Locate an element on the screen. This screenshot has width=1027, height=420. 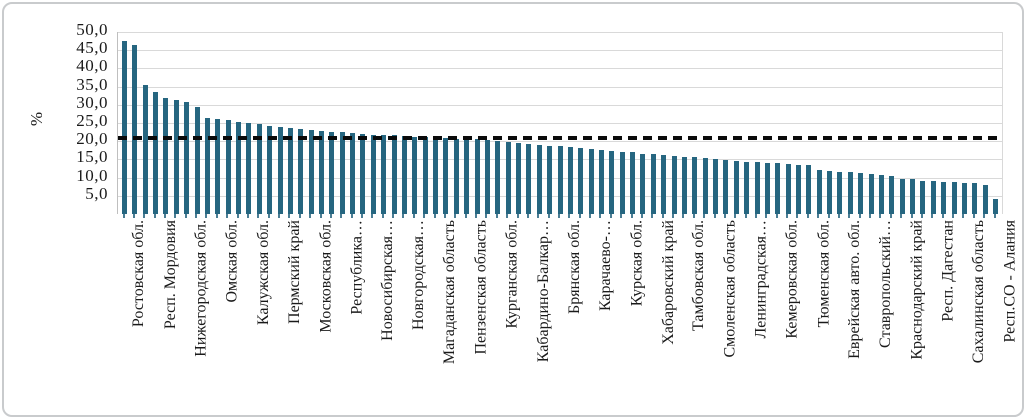
y-tick-label: 20,0 is located at coordinates (92, 139).